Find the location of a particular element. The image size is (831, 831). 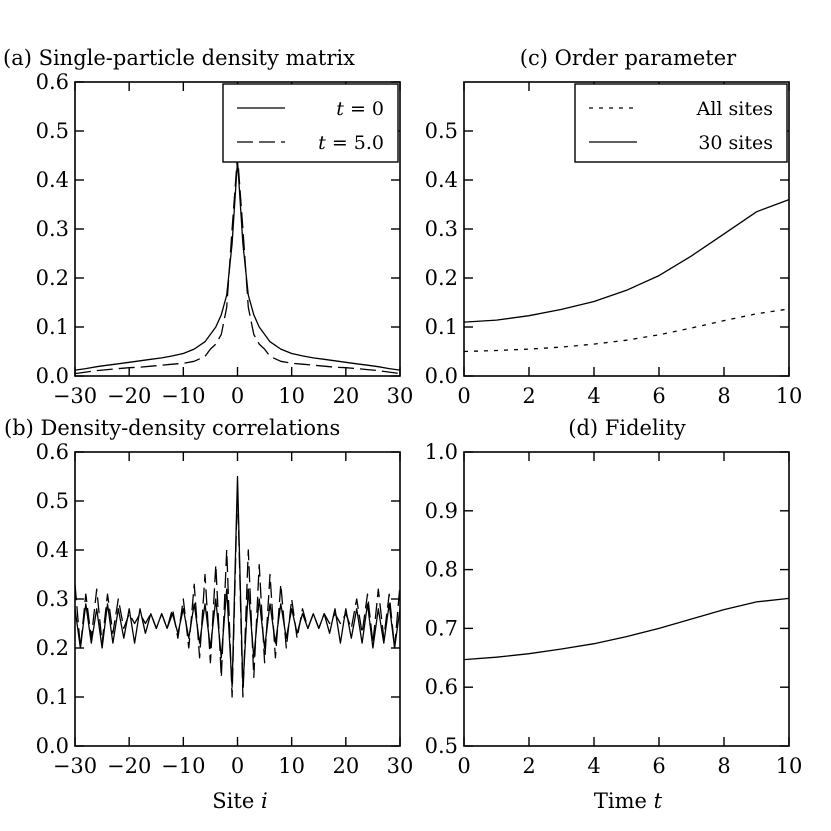

legend-label-rest: = 0 is located at coordinates (364, 109).